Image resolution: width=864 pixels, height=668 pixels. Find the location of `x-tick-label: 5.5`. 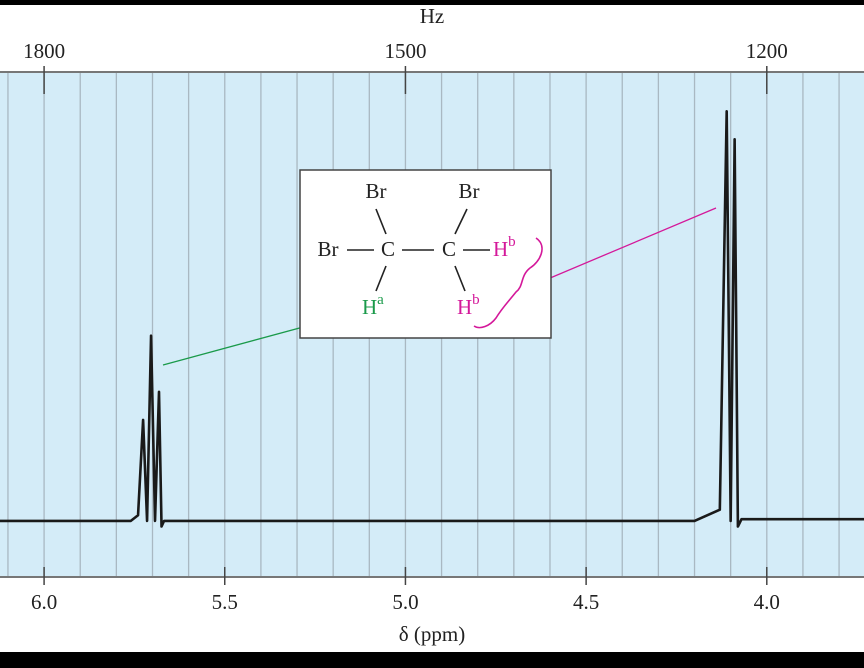

x-tick-label: 5.5 is located at coordinates (225, 602).